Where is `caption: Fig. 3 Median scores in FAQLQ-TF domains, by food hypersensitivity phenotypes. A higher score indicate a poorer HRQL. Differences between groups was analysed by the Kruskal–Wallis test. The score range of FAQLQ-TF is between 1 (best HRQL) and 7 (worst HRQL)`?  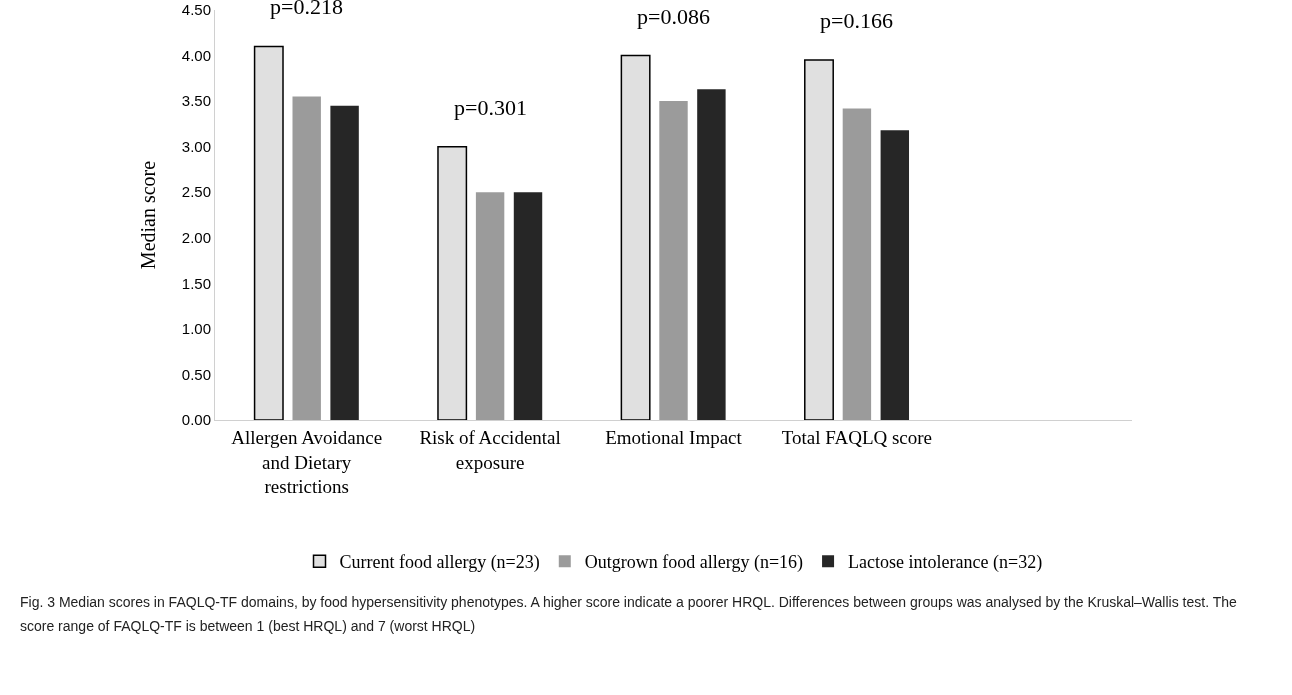 caption: Fig. 3 Median scores in FAQLQ-TF domains, by food hypersensitivity phenotypes. A higher score indicate a poorer HRQL. Differences between groups was analysed by the Kruskal–Wallis test. The score range of FAQLQ-TF is between 1 (best HRQL) and 7 (worst HRQL) is located at coordinates (629, 614).